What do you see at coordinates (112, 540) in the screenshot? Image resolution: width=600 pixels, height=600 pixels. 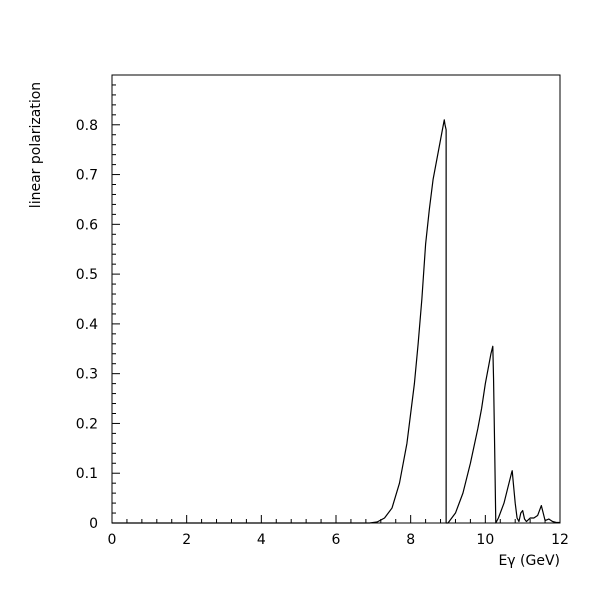 I see `x-tick-label: 0` at bounding box center [112, 540].